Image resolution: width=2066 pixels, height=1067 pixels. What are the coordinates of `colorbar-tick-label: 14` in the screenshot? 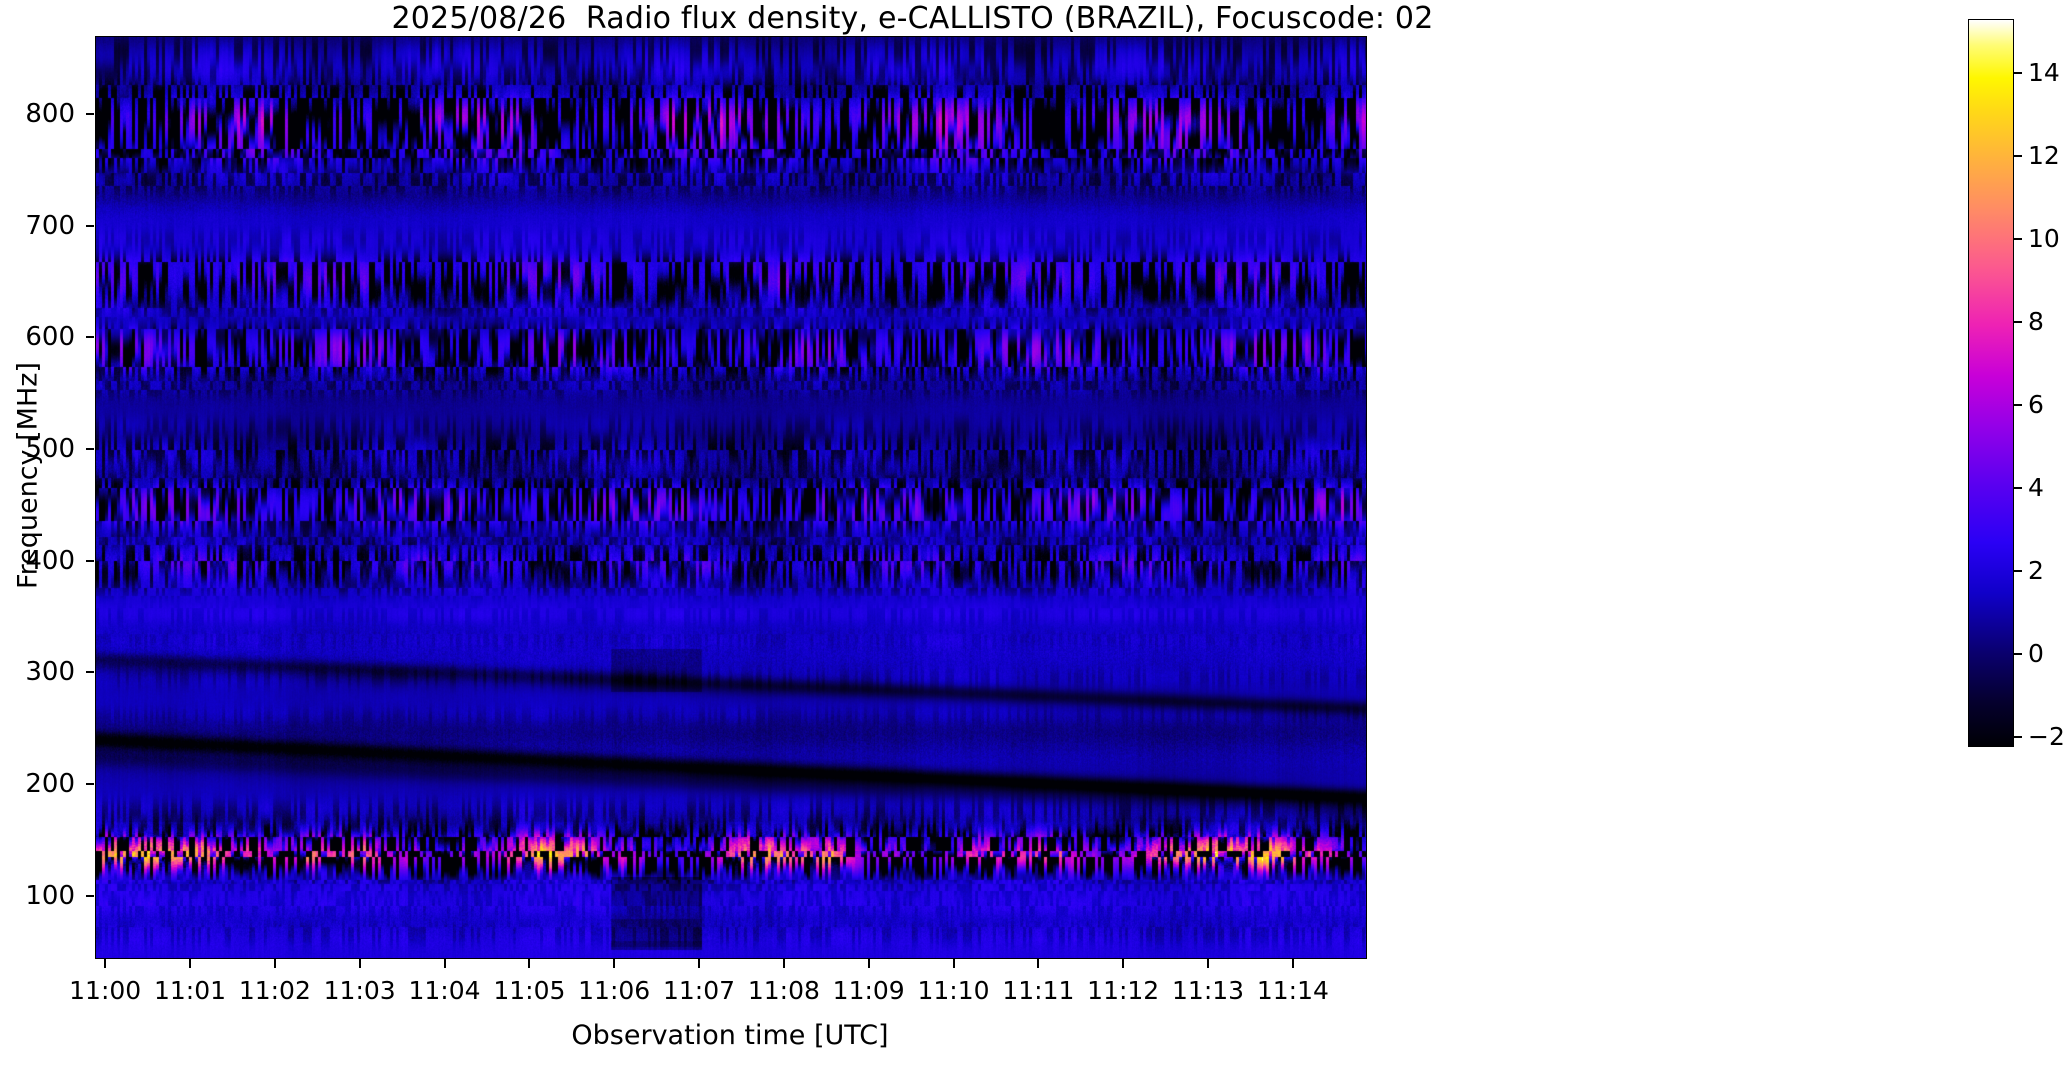 It's located at (2044, 72).